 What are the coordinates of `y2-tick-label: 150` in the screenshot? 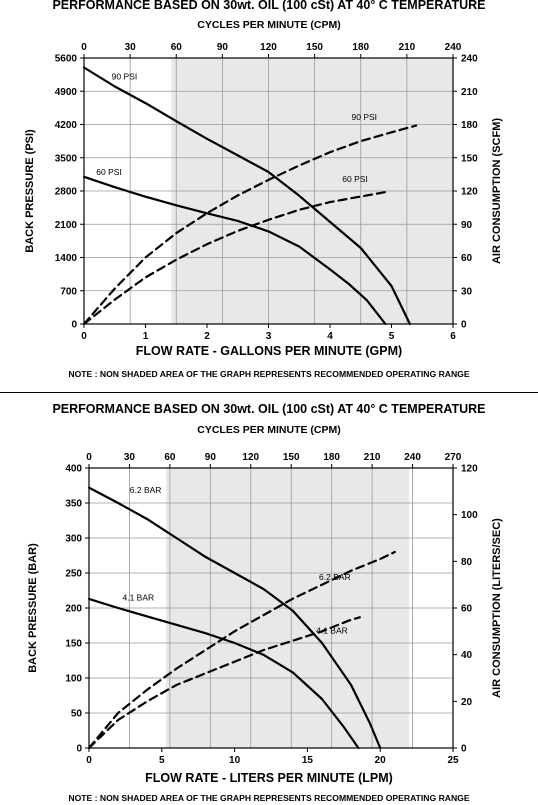 It's located at (469, 158).